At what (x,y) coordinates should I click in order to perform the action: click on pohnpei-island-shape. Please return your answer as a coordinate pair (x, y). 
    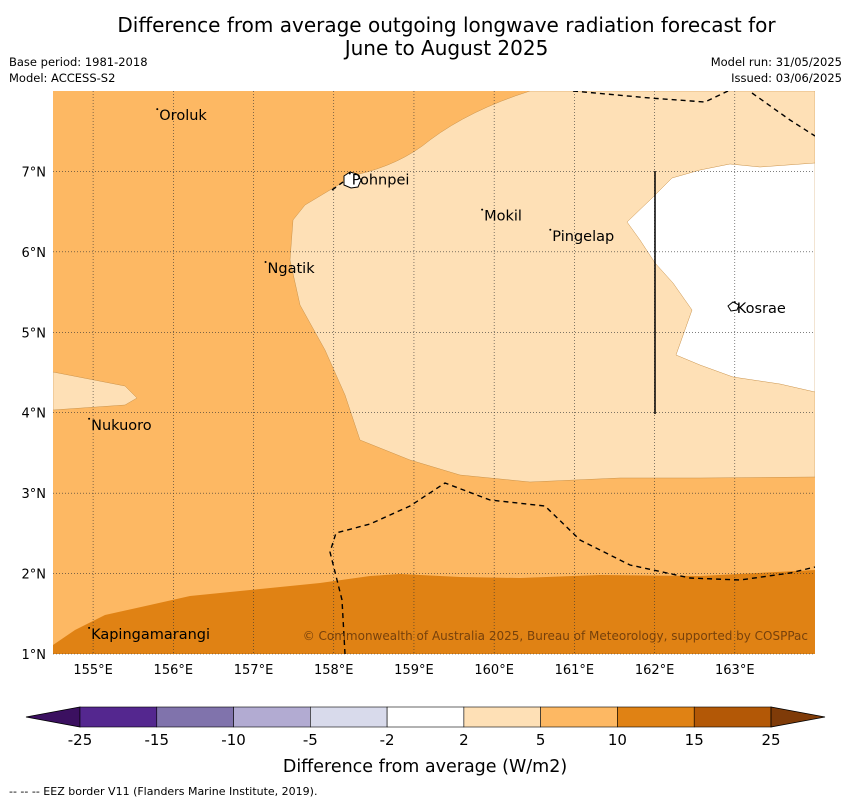
    Looking at the image, I should click on (352, 180).